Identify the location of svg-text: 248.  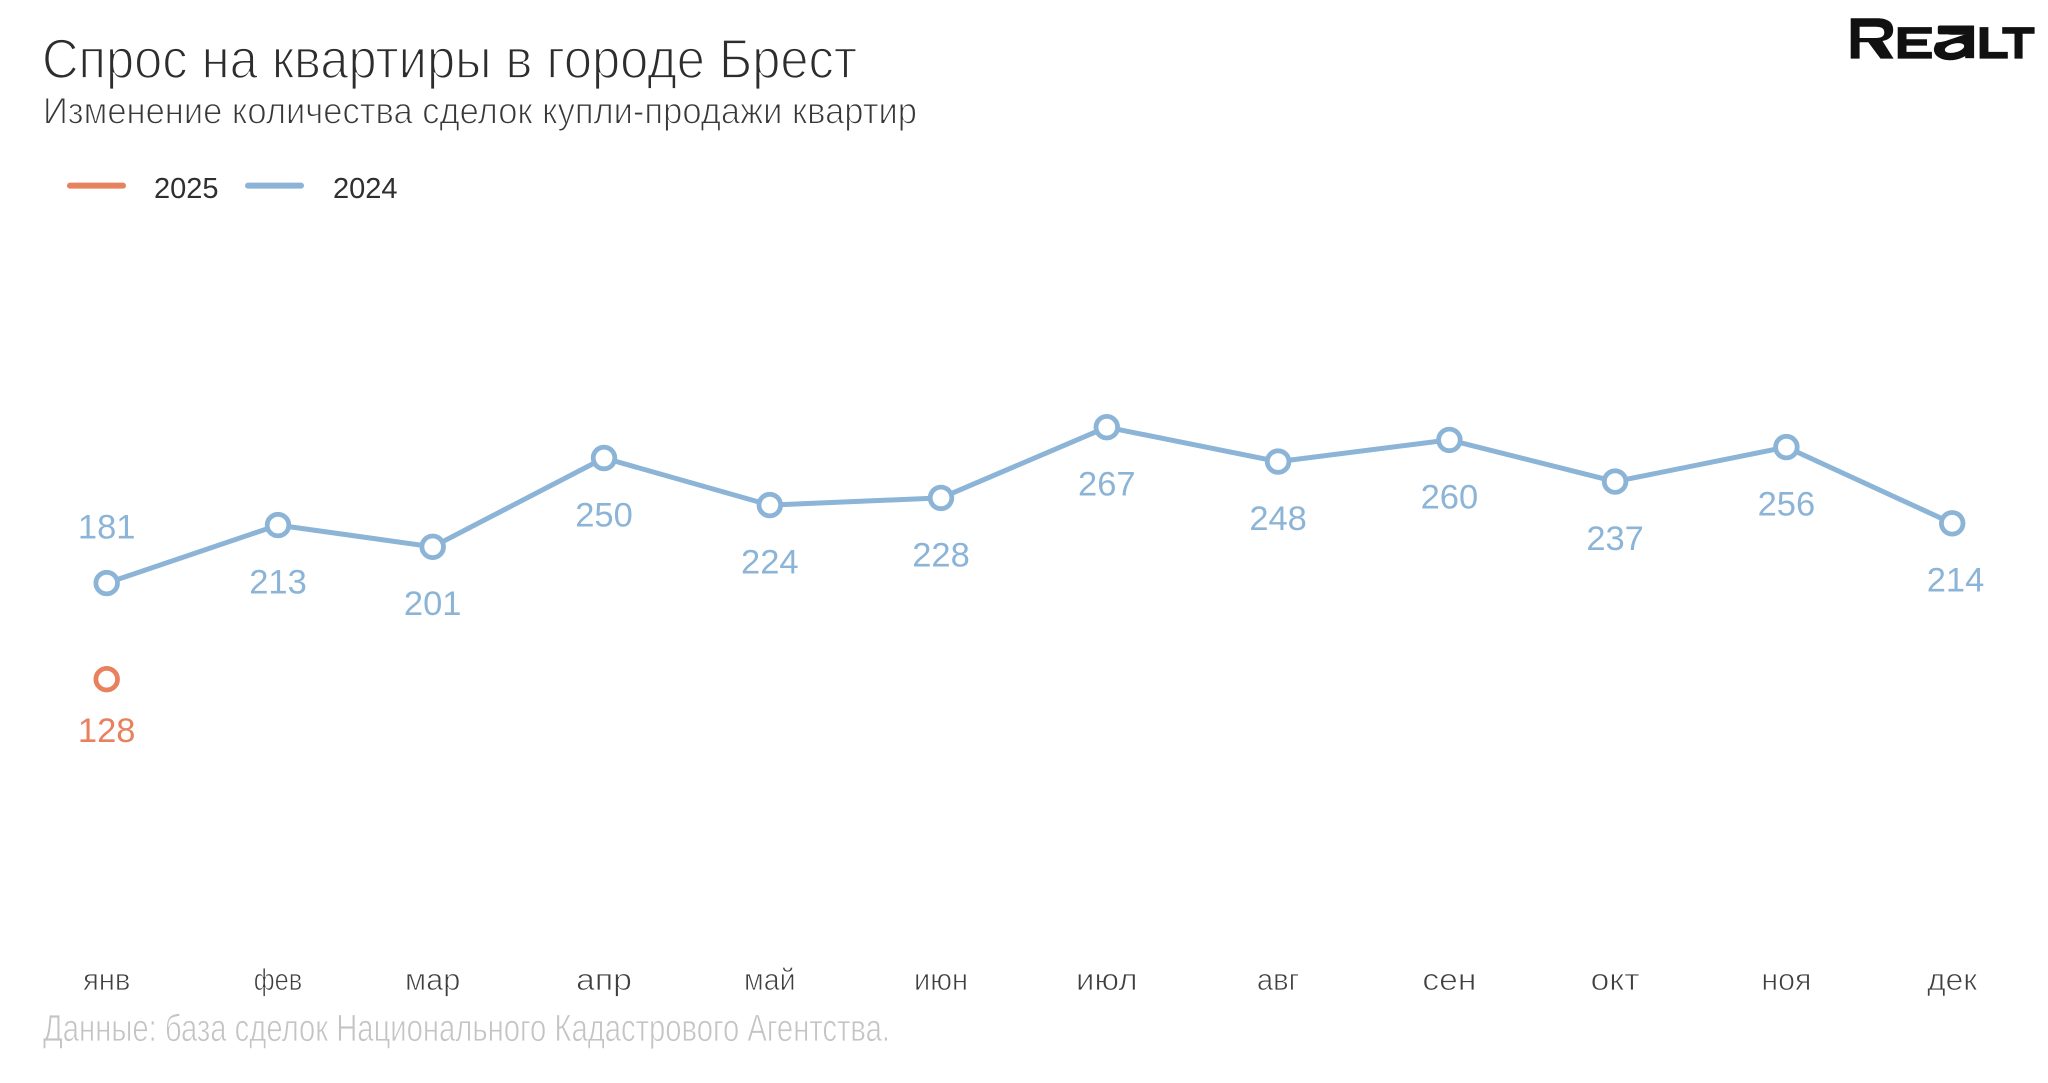
(1278, 519).